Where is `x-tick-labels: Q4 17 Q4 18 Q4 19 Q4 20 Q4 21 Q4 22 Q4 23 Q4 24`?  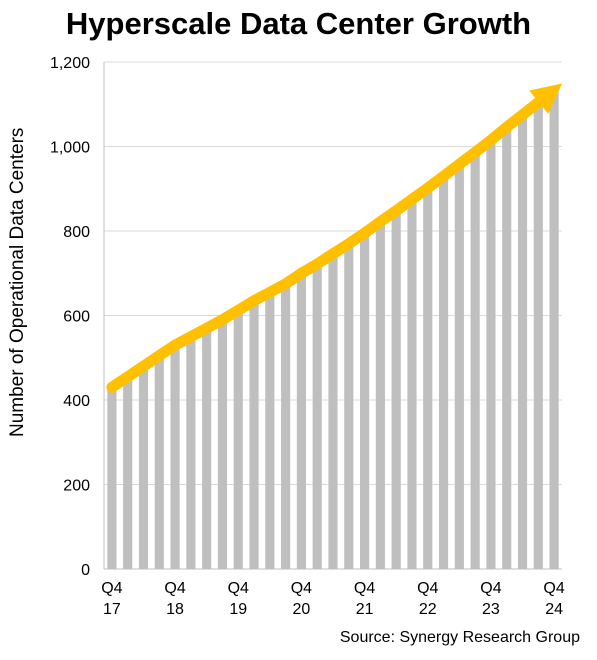 x-tick-labels: Q4 17 Q4 18 Q4 19 Q4 20 Q4 21 Q4 22 Q4 23 Q4 24 is located at coordinates (333, 599).